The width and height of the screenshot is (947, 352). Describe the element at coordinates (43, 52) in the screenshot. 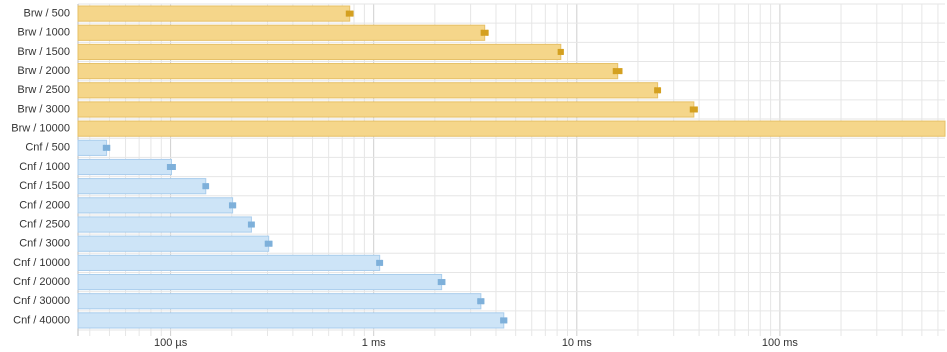

I see `y-tick-label: Brw / 1500` at that location.